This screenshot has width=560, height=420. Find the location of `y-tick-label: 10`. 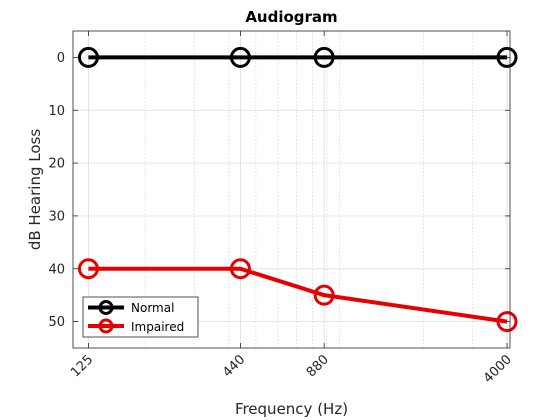

y-tick-label: 10 is located at coordinates (56, 111).